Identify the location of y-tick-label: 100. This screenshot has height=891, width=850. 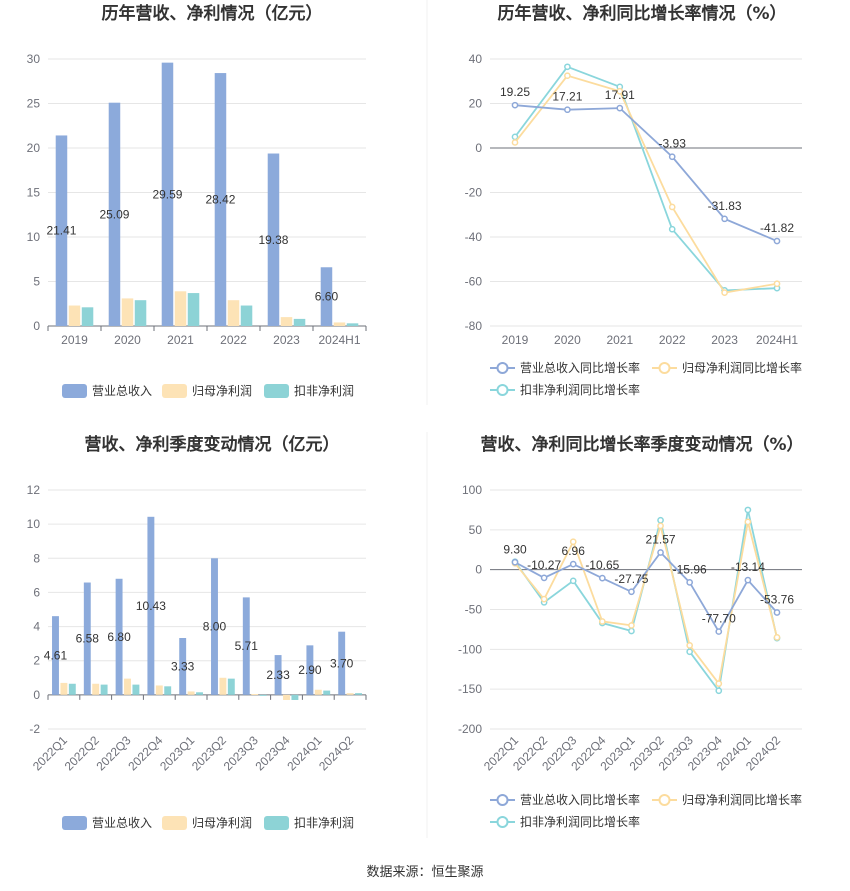
(472, 490).